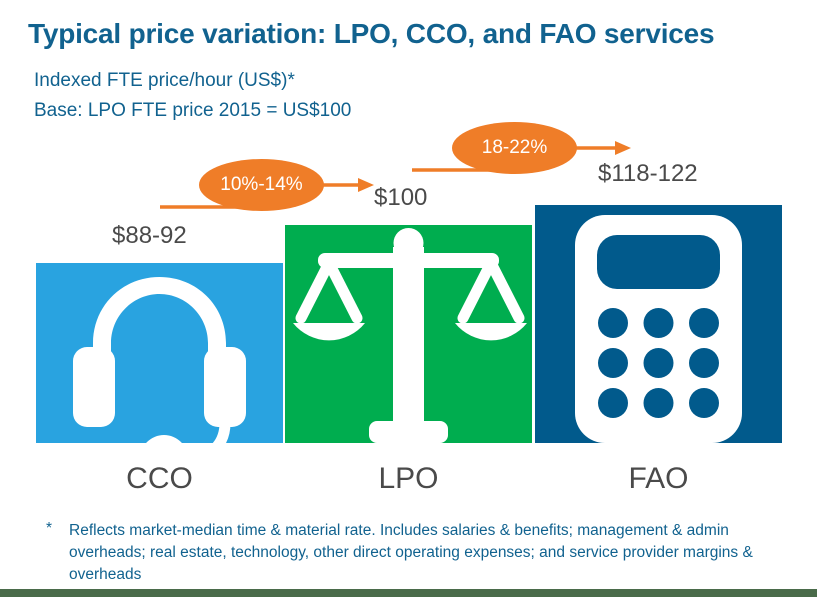  Describe the element at coordinates (408, 478) in the screenshot. I see `category-label-lpo: LPO` at that location.